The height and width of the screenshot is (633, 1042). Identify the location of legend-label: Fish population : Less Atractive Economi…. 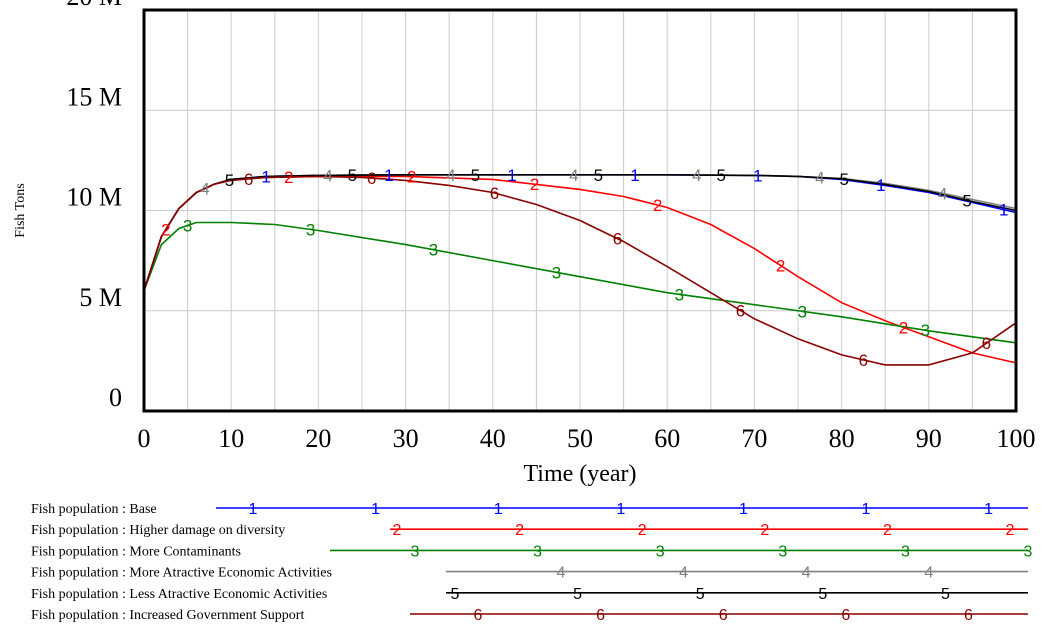
(179, 594).